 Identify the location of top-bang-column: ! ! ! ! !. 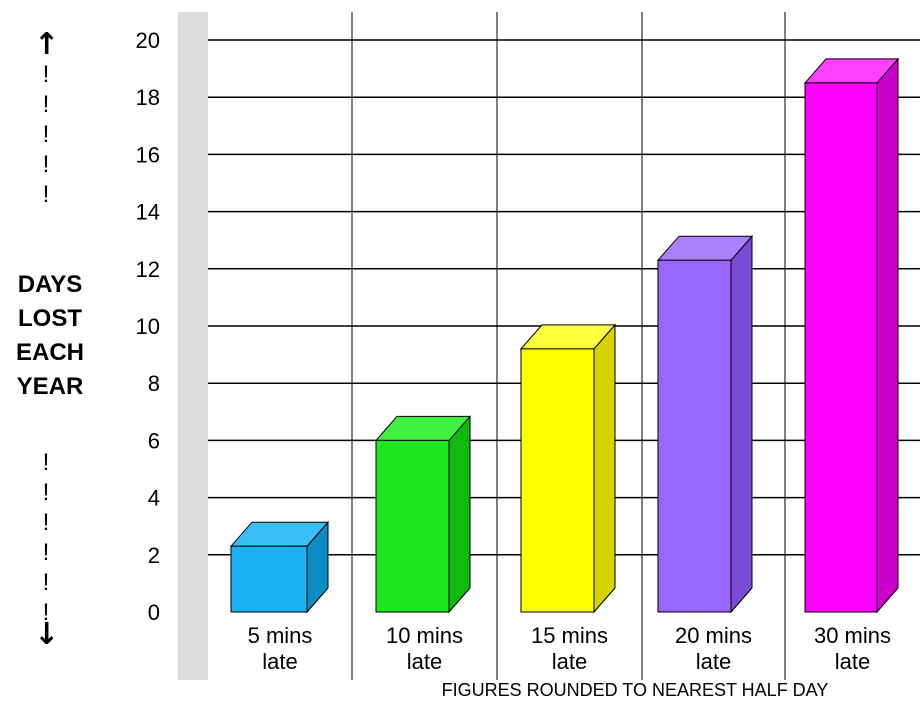
(46, 135).